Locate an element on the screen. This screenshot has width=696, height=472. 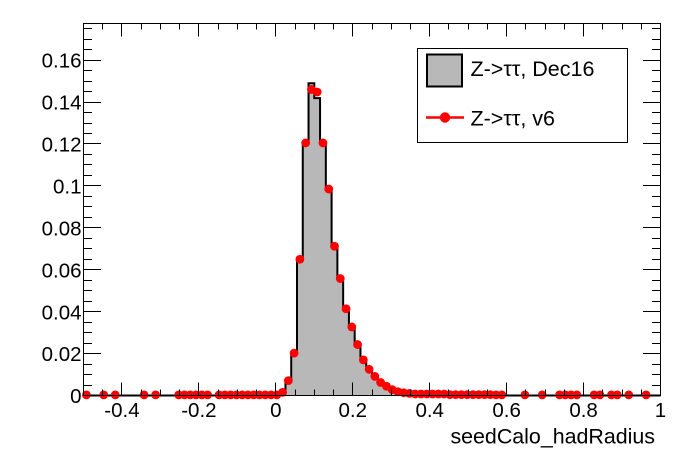
svg-text: -0.4 is located at coordinates (121, 410).